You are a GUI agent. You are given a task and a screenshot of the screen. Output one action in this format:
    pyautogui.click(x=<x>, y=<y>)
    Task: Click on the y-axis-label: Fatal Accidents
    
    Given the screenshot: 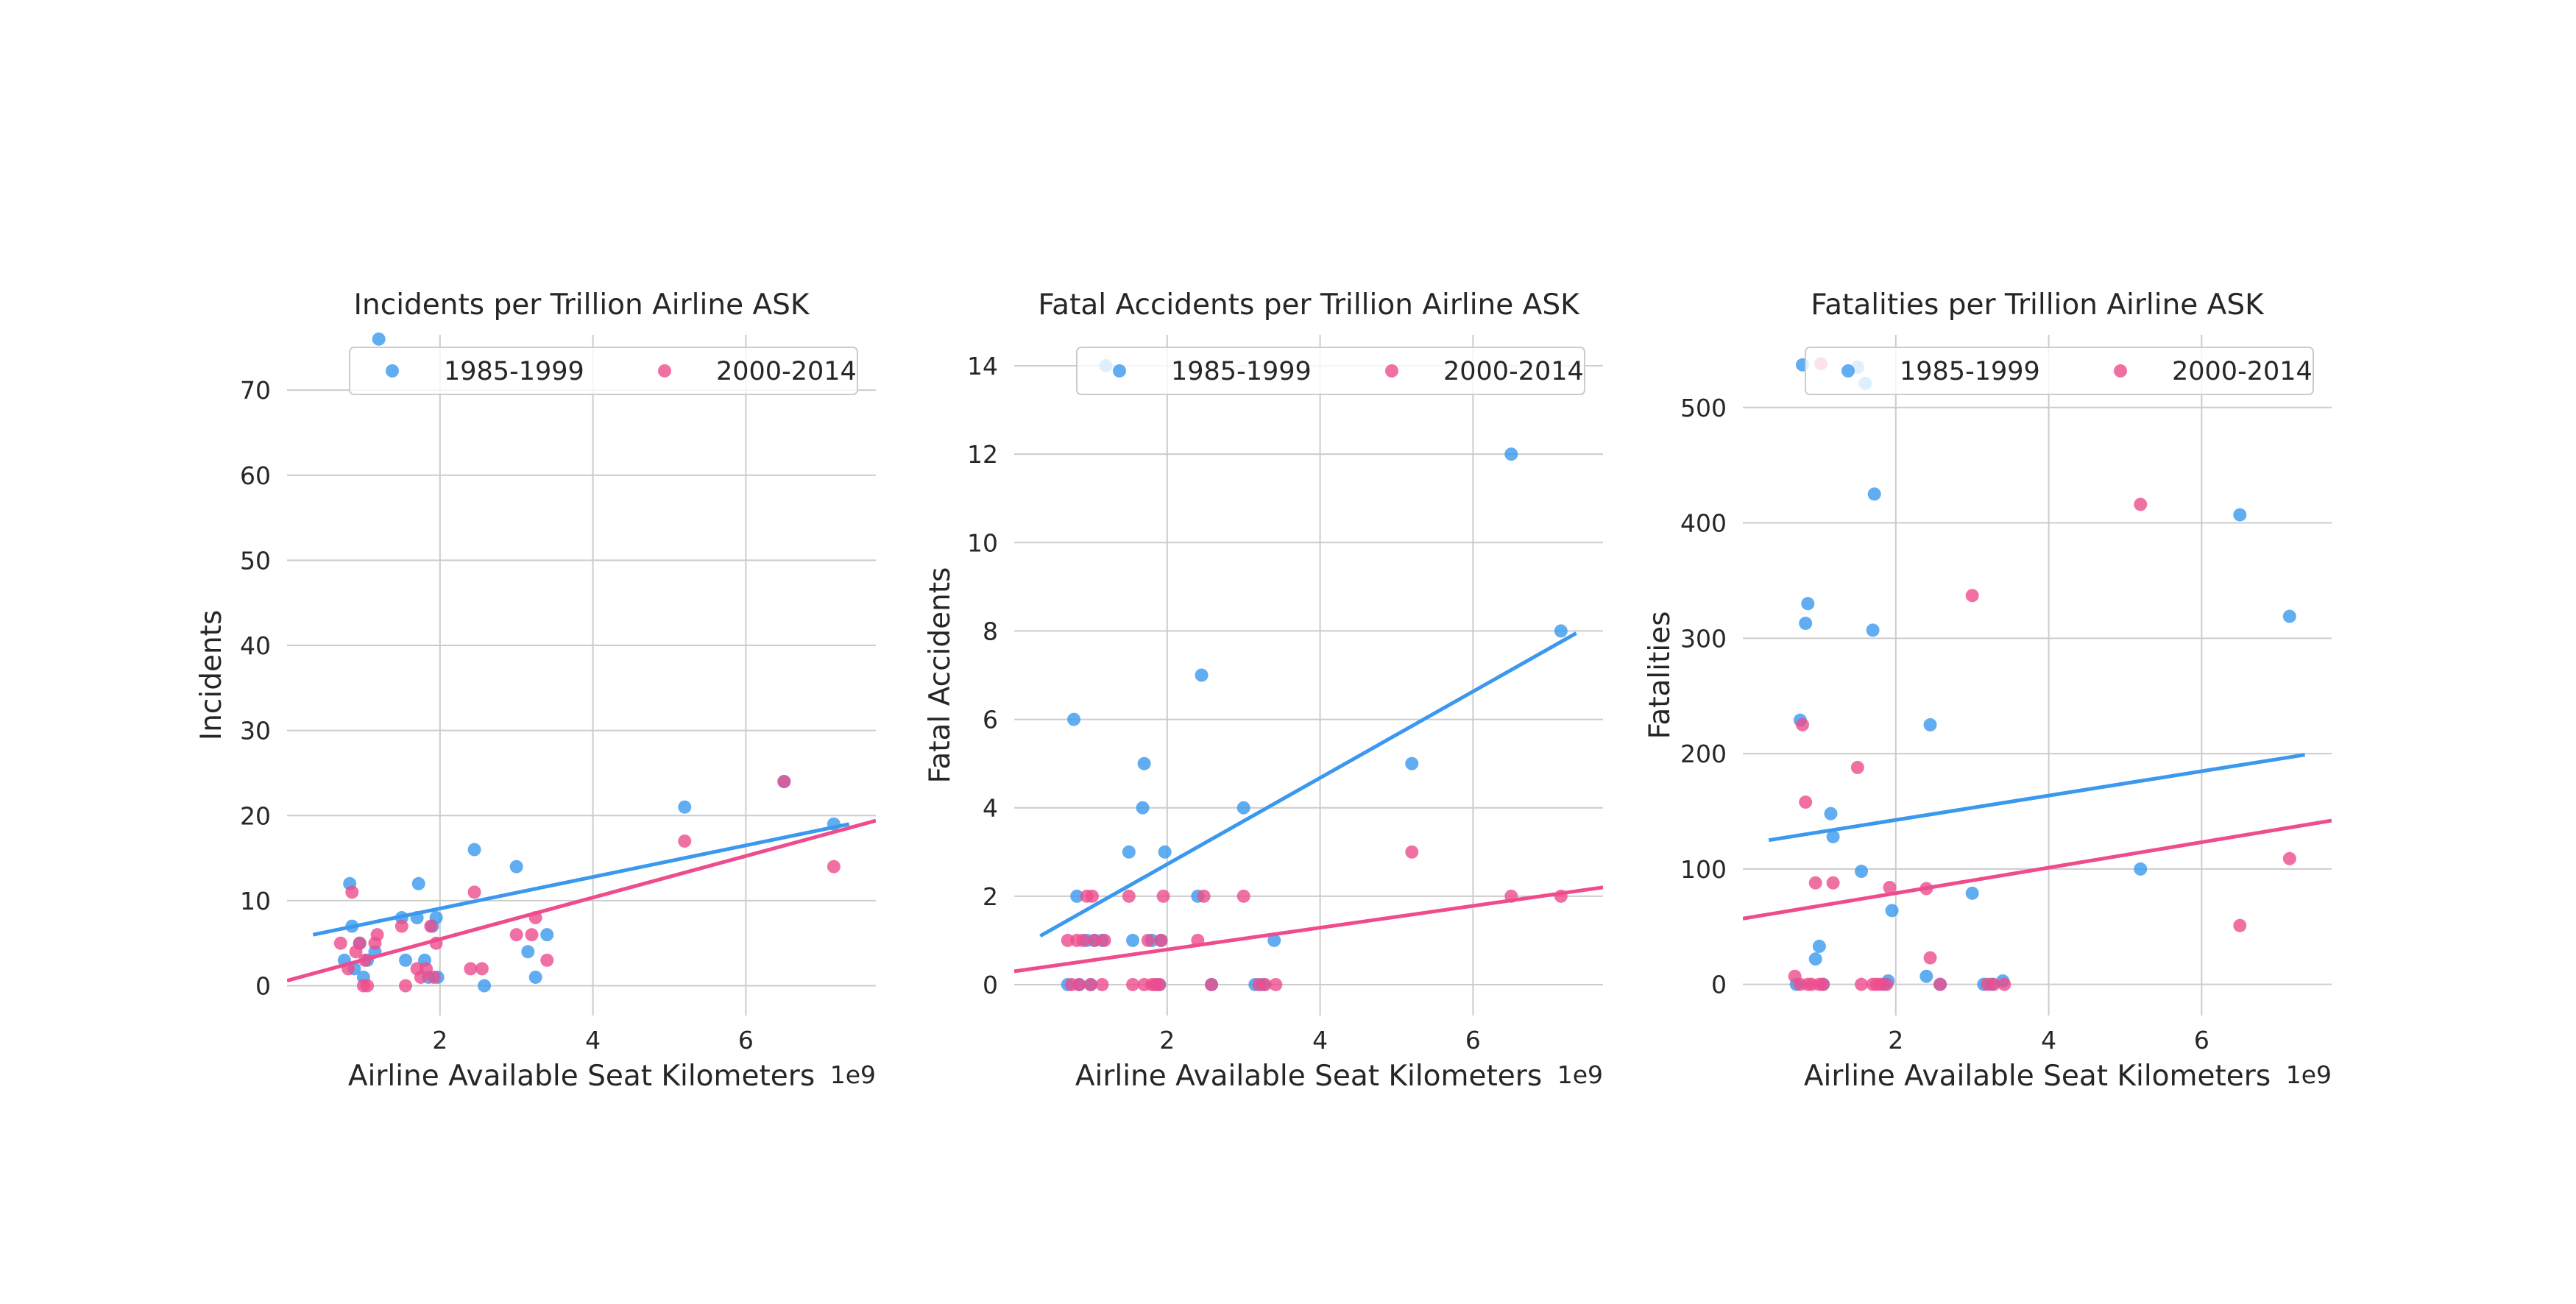 What is the action you would take?
    pyautogui.click(x=940, y=675)
    